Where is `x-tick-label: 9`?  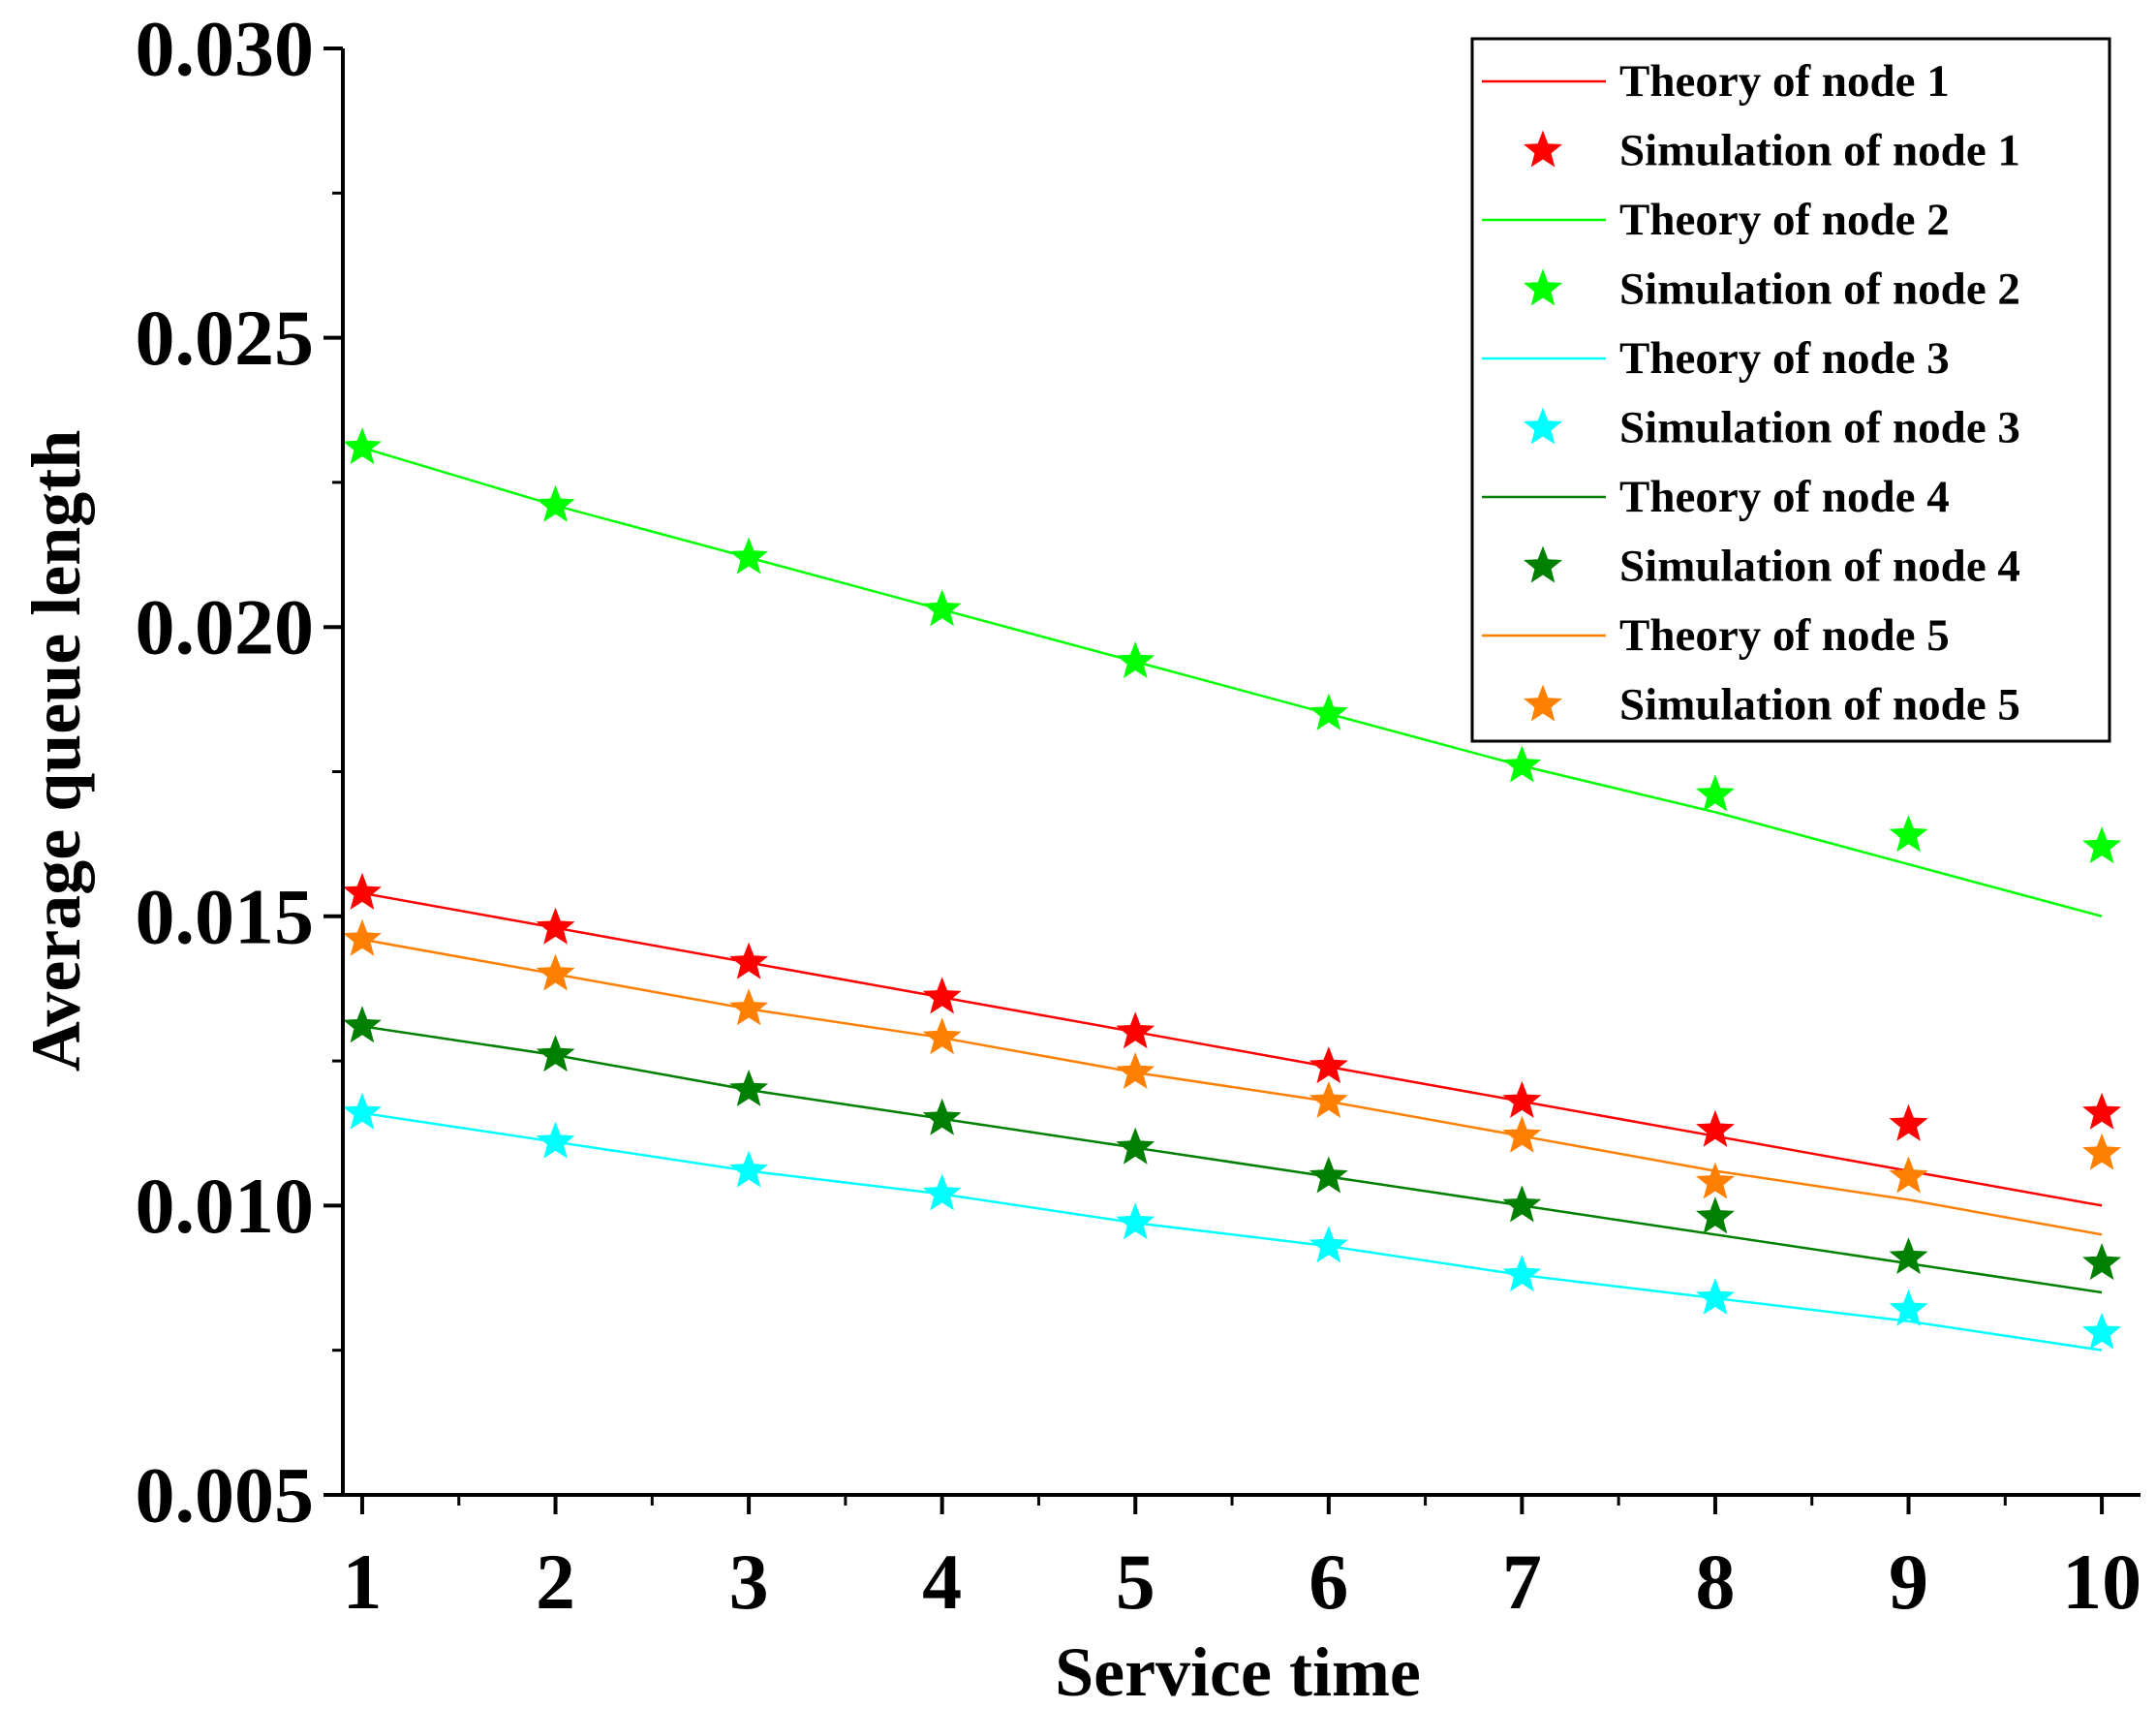 x-tick-label: 9 is located at coordinates (1908, 1582).